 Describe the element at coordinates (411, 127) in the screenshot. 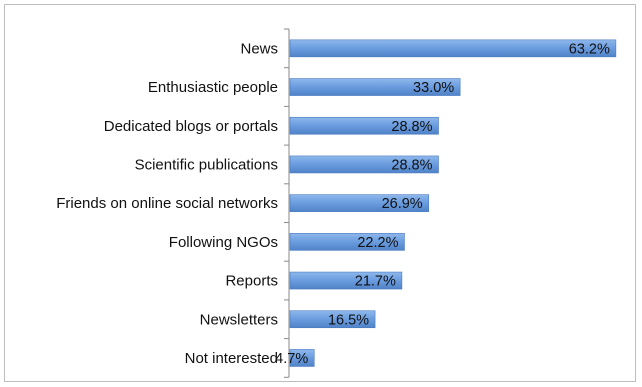

I see `value-label-dedicated-blogs-or-portals: 28.8%` at that location.